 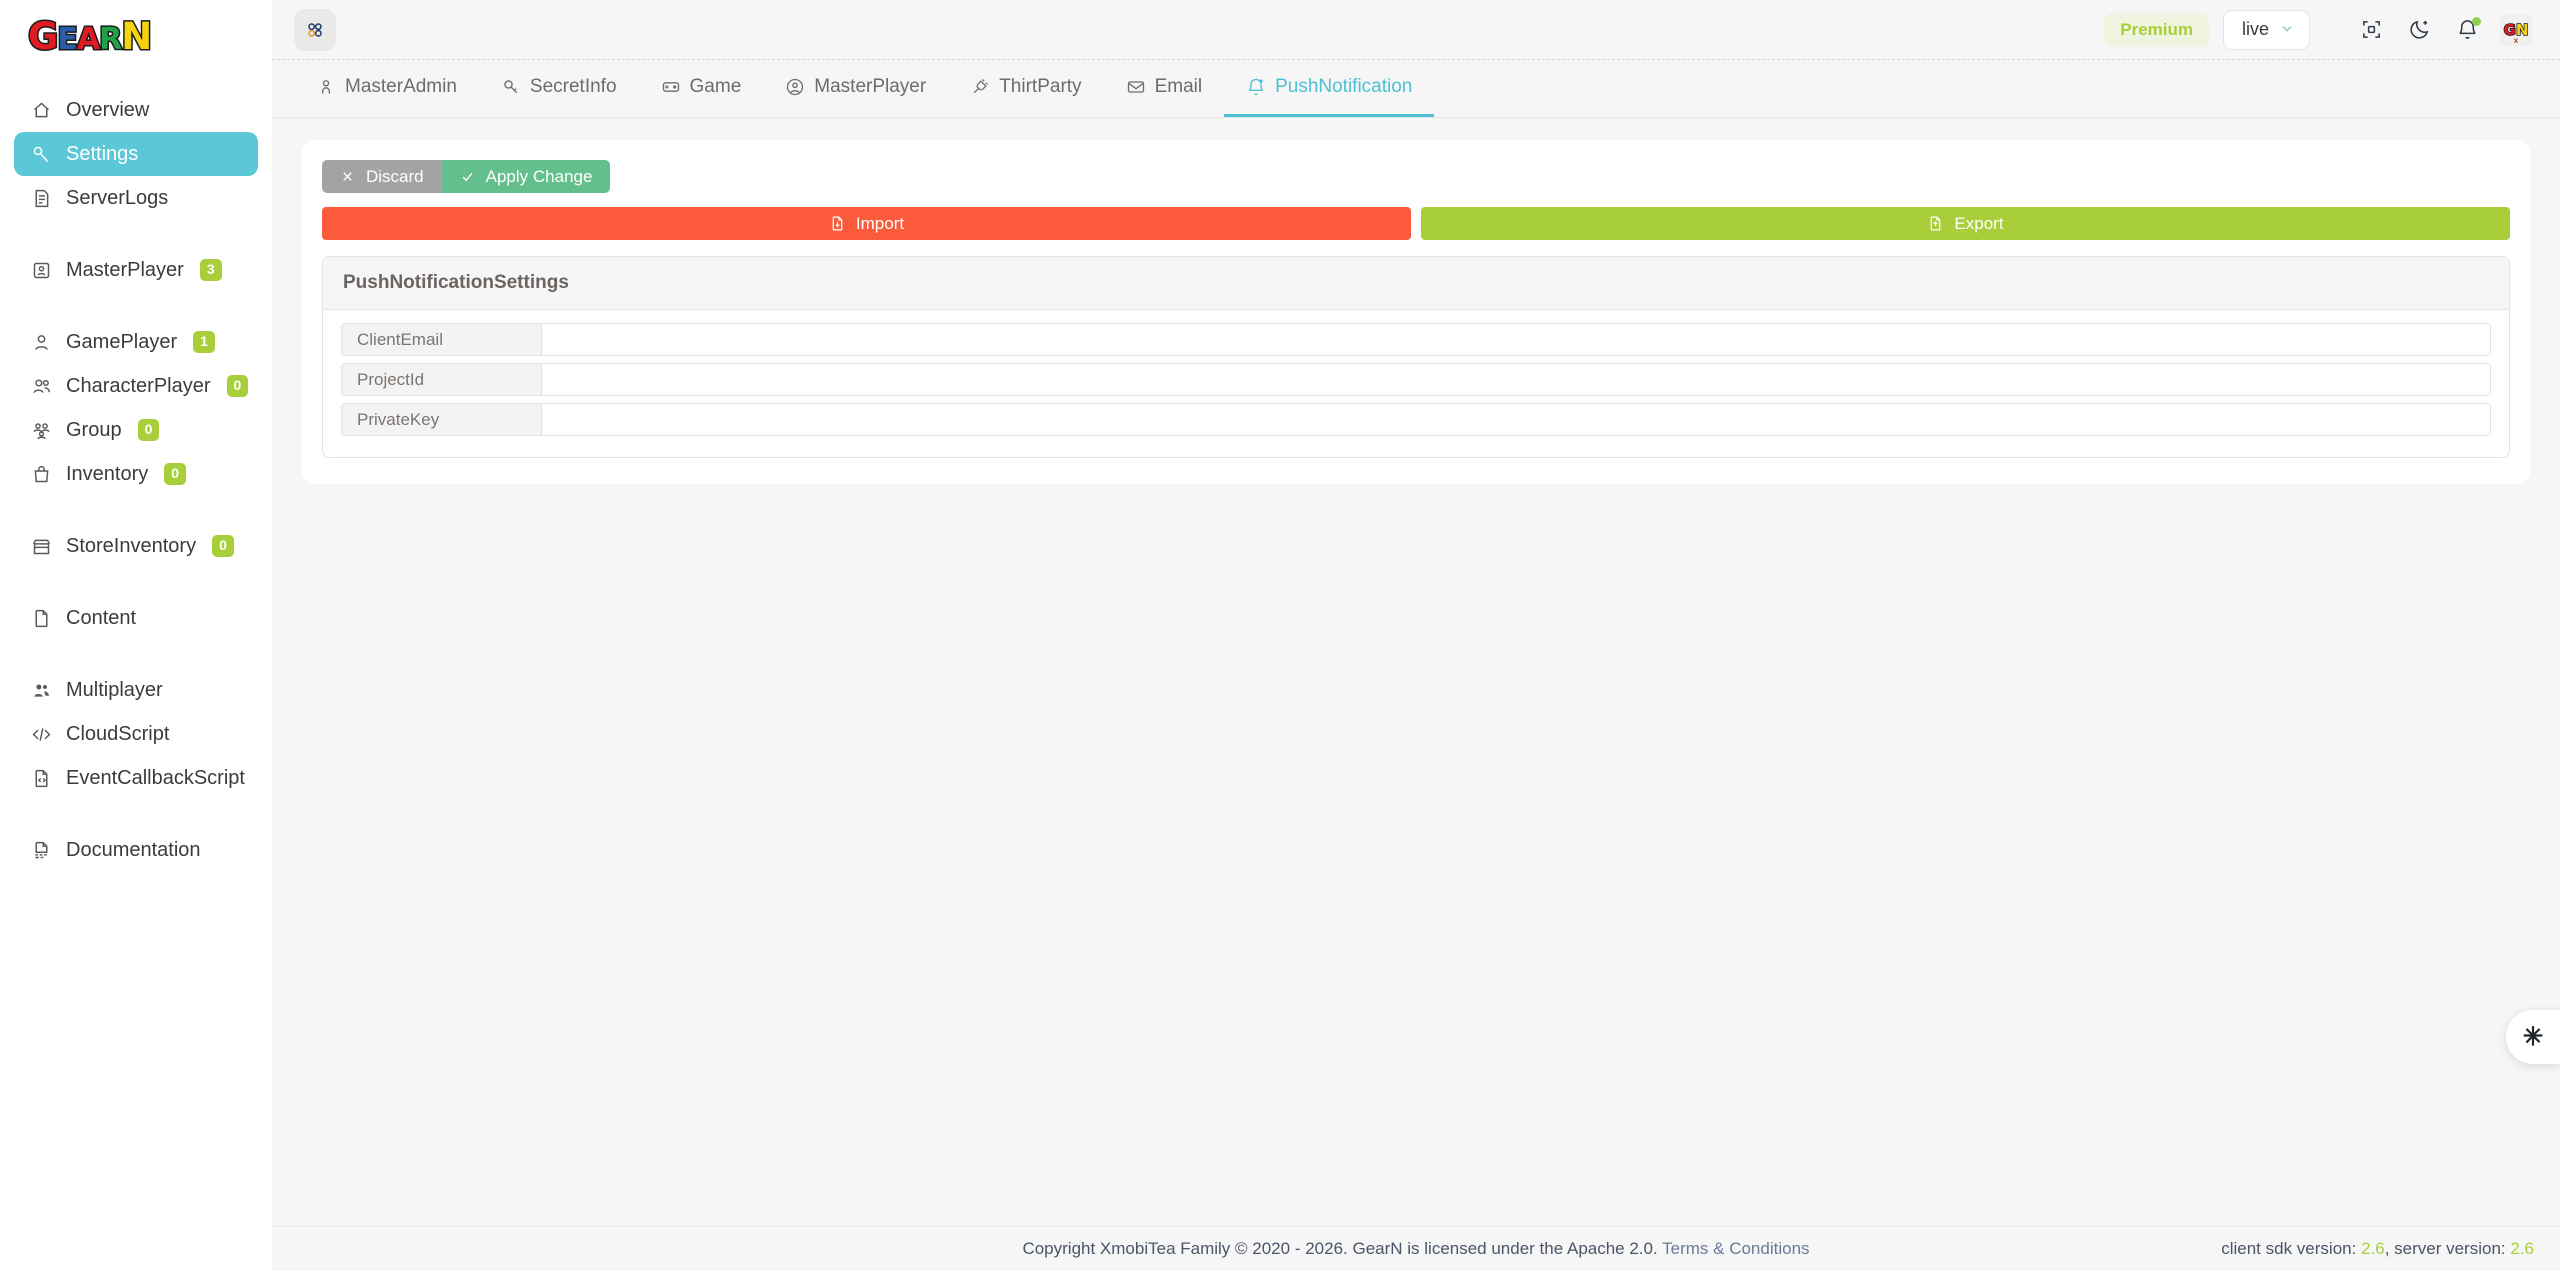 I want to click on sidebar-item-cloudscript: CloudScript, so click(x=136, y=734).